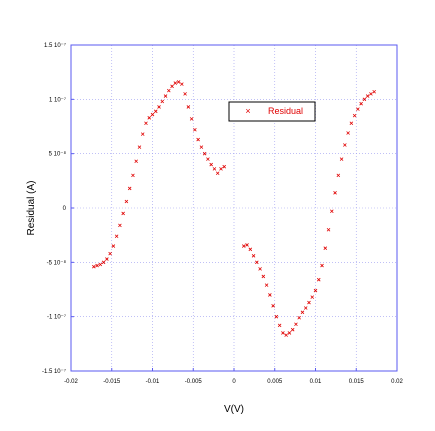 The image size is (435, 431). I want to click on y-tick-label: -1.5 10⁻⁷, so click(54, 371).